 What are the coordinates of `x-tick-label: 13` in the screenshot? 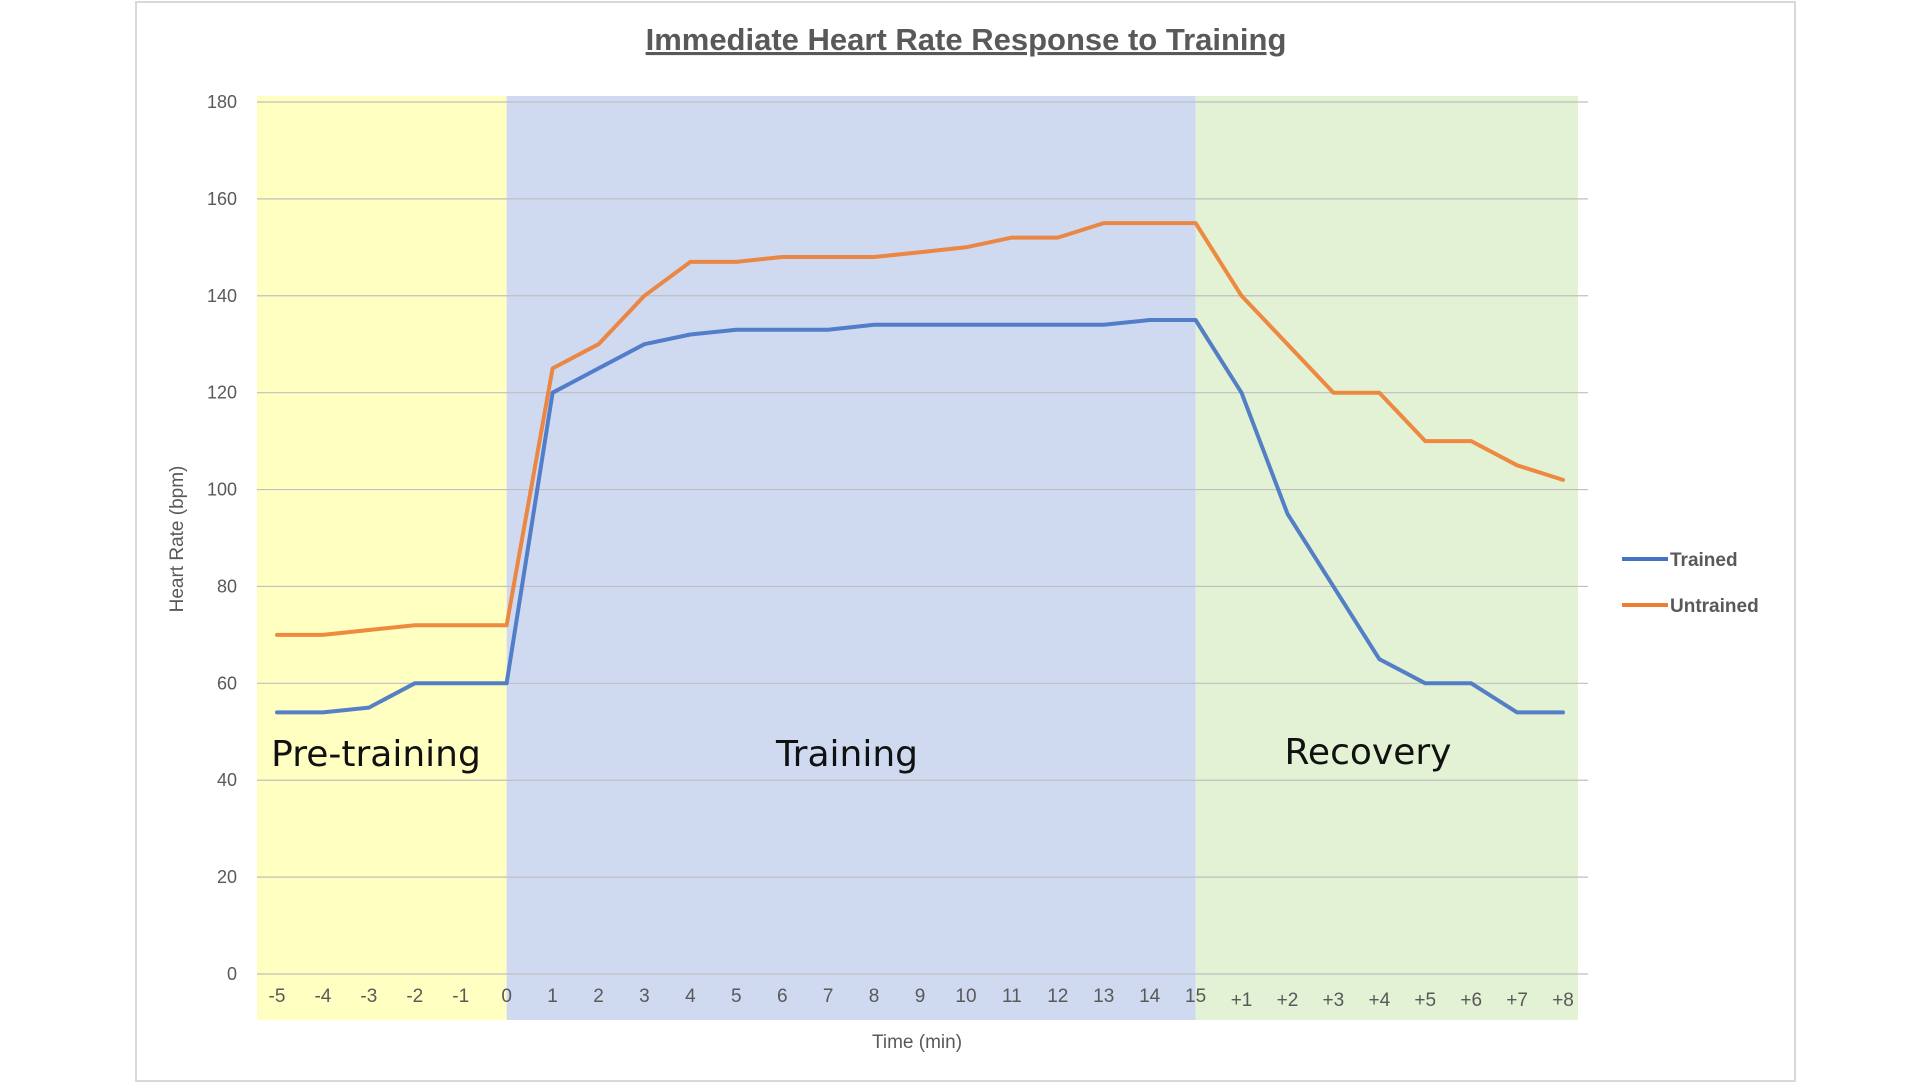 It's located at (1103, 996).